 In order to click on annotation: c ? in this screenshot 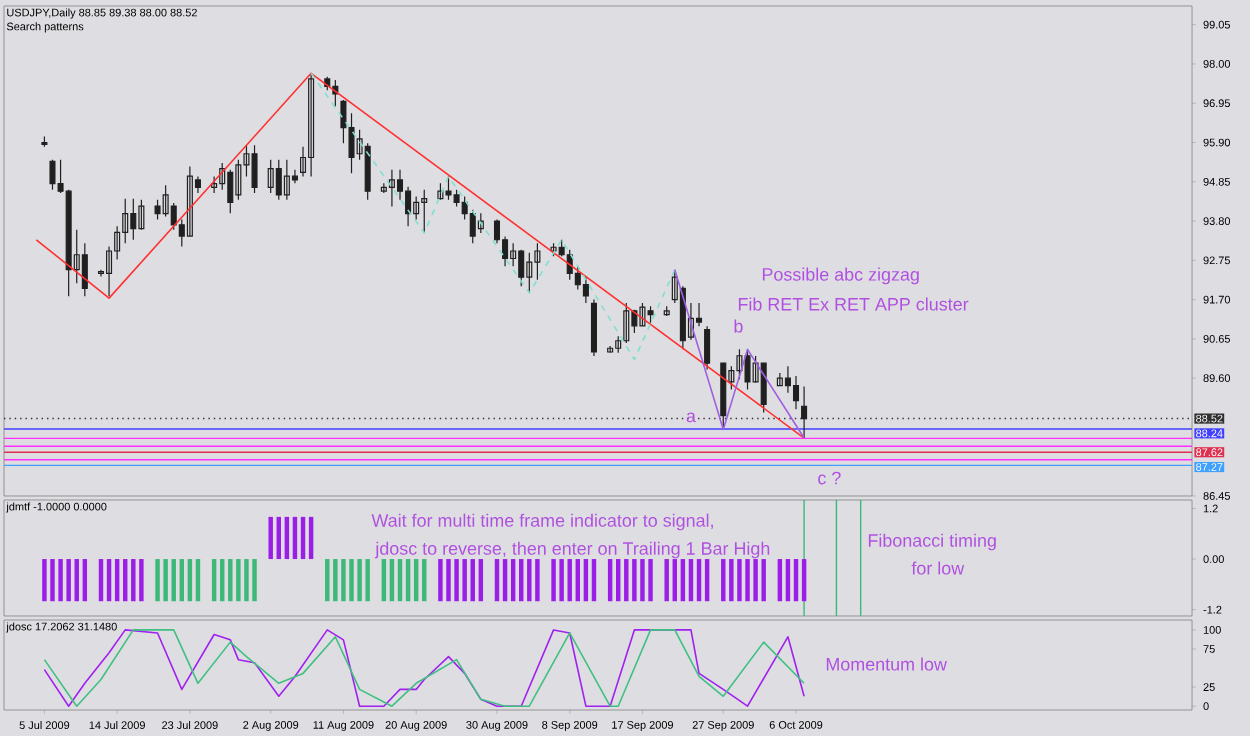, I will do `click(829, 478)`.